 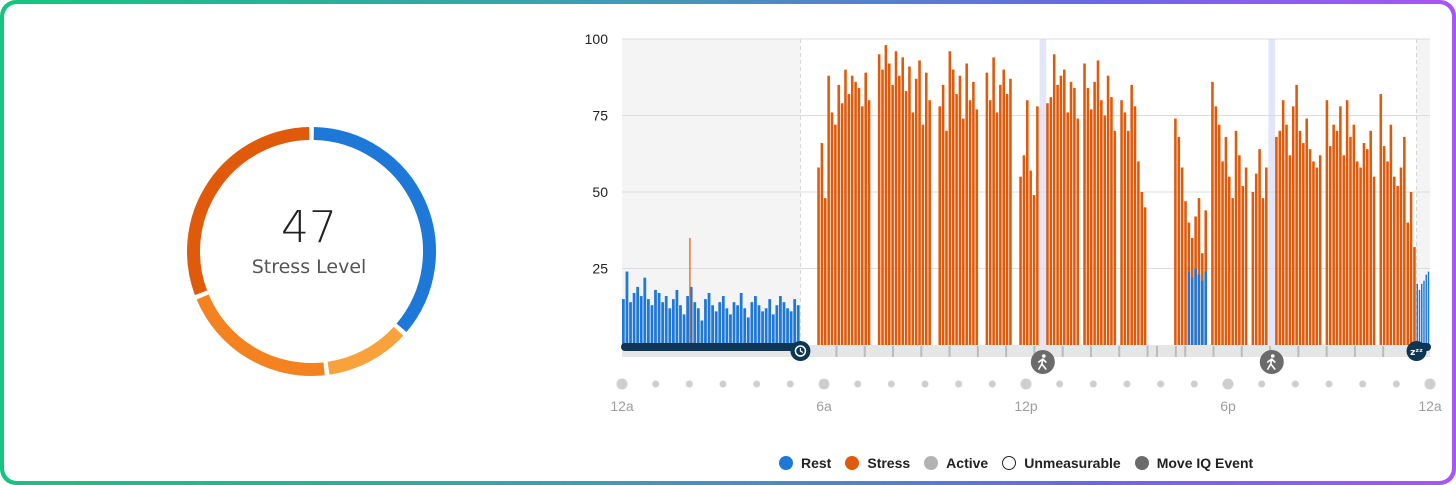 I want to click on legend-dot-stress, so click(x=852, y=463).